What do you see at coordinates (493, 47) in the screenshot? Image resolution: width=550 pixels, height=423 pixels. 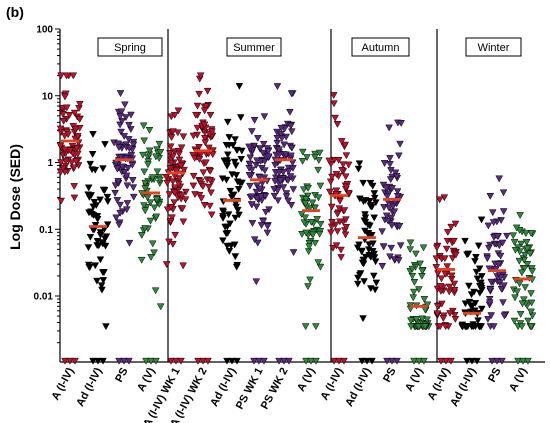 I see `season-box-winter` at bounding box center [493, 47].